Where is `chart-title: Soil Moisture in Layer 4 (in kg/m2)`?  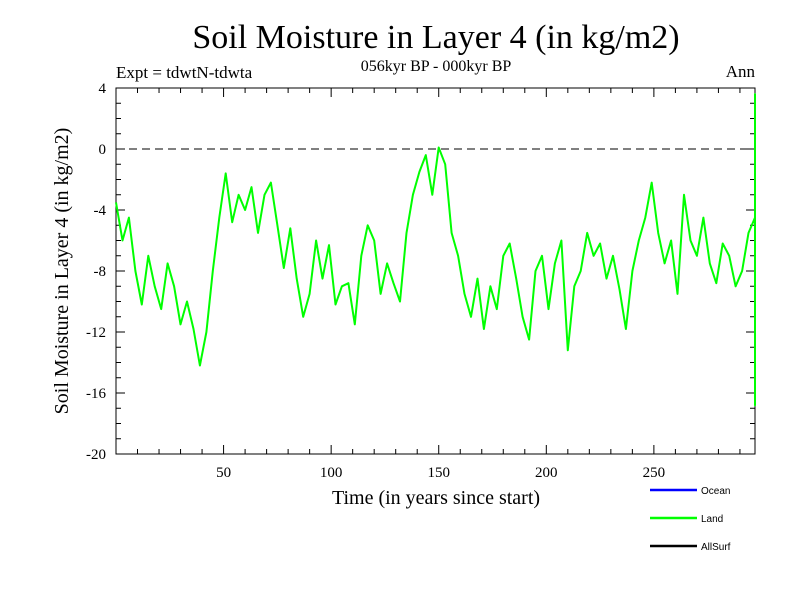
chart-title: Soil Moisture in Layer 4 (in kg/m2) is located at coordinates (435, 37).